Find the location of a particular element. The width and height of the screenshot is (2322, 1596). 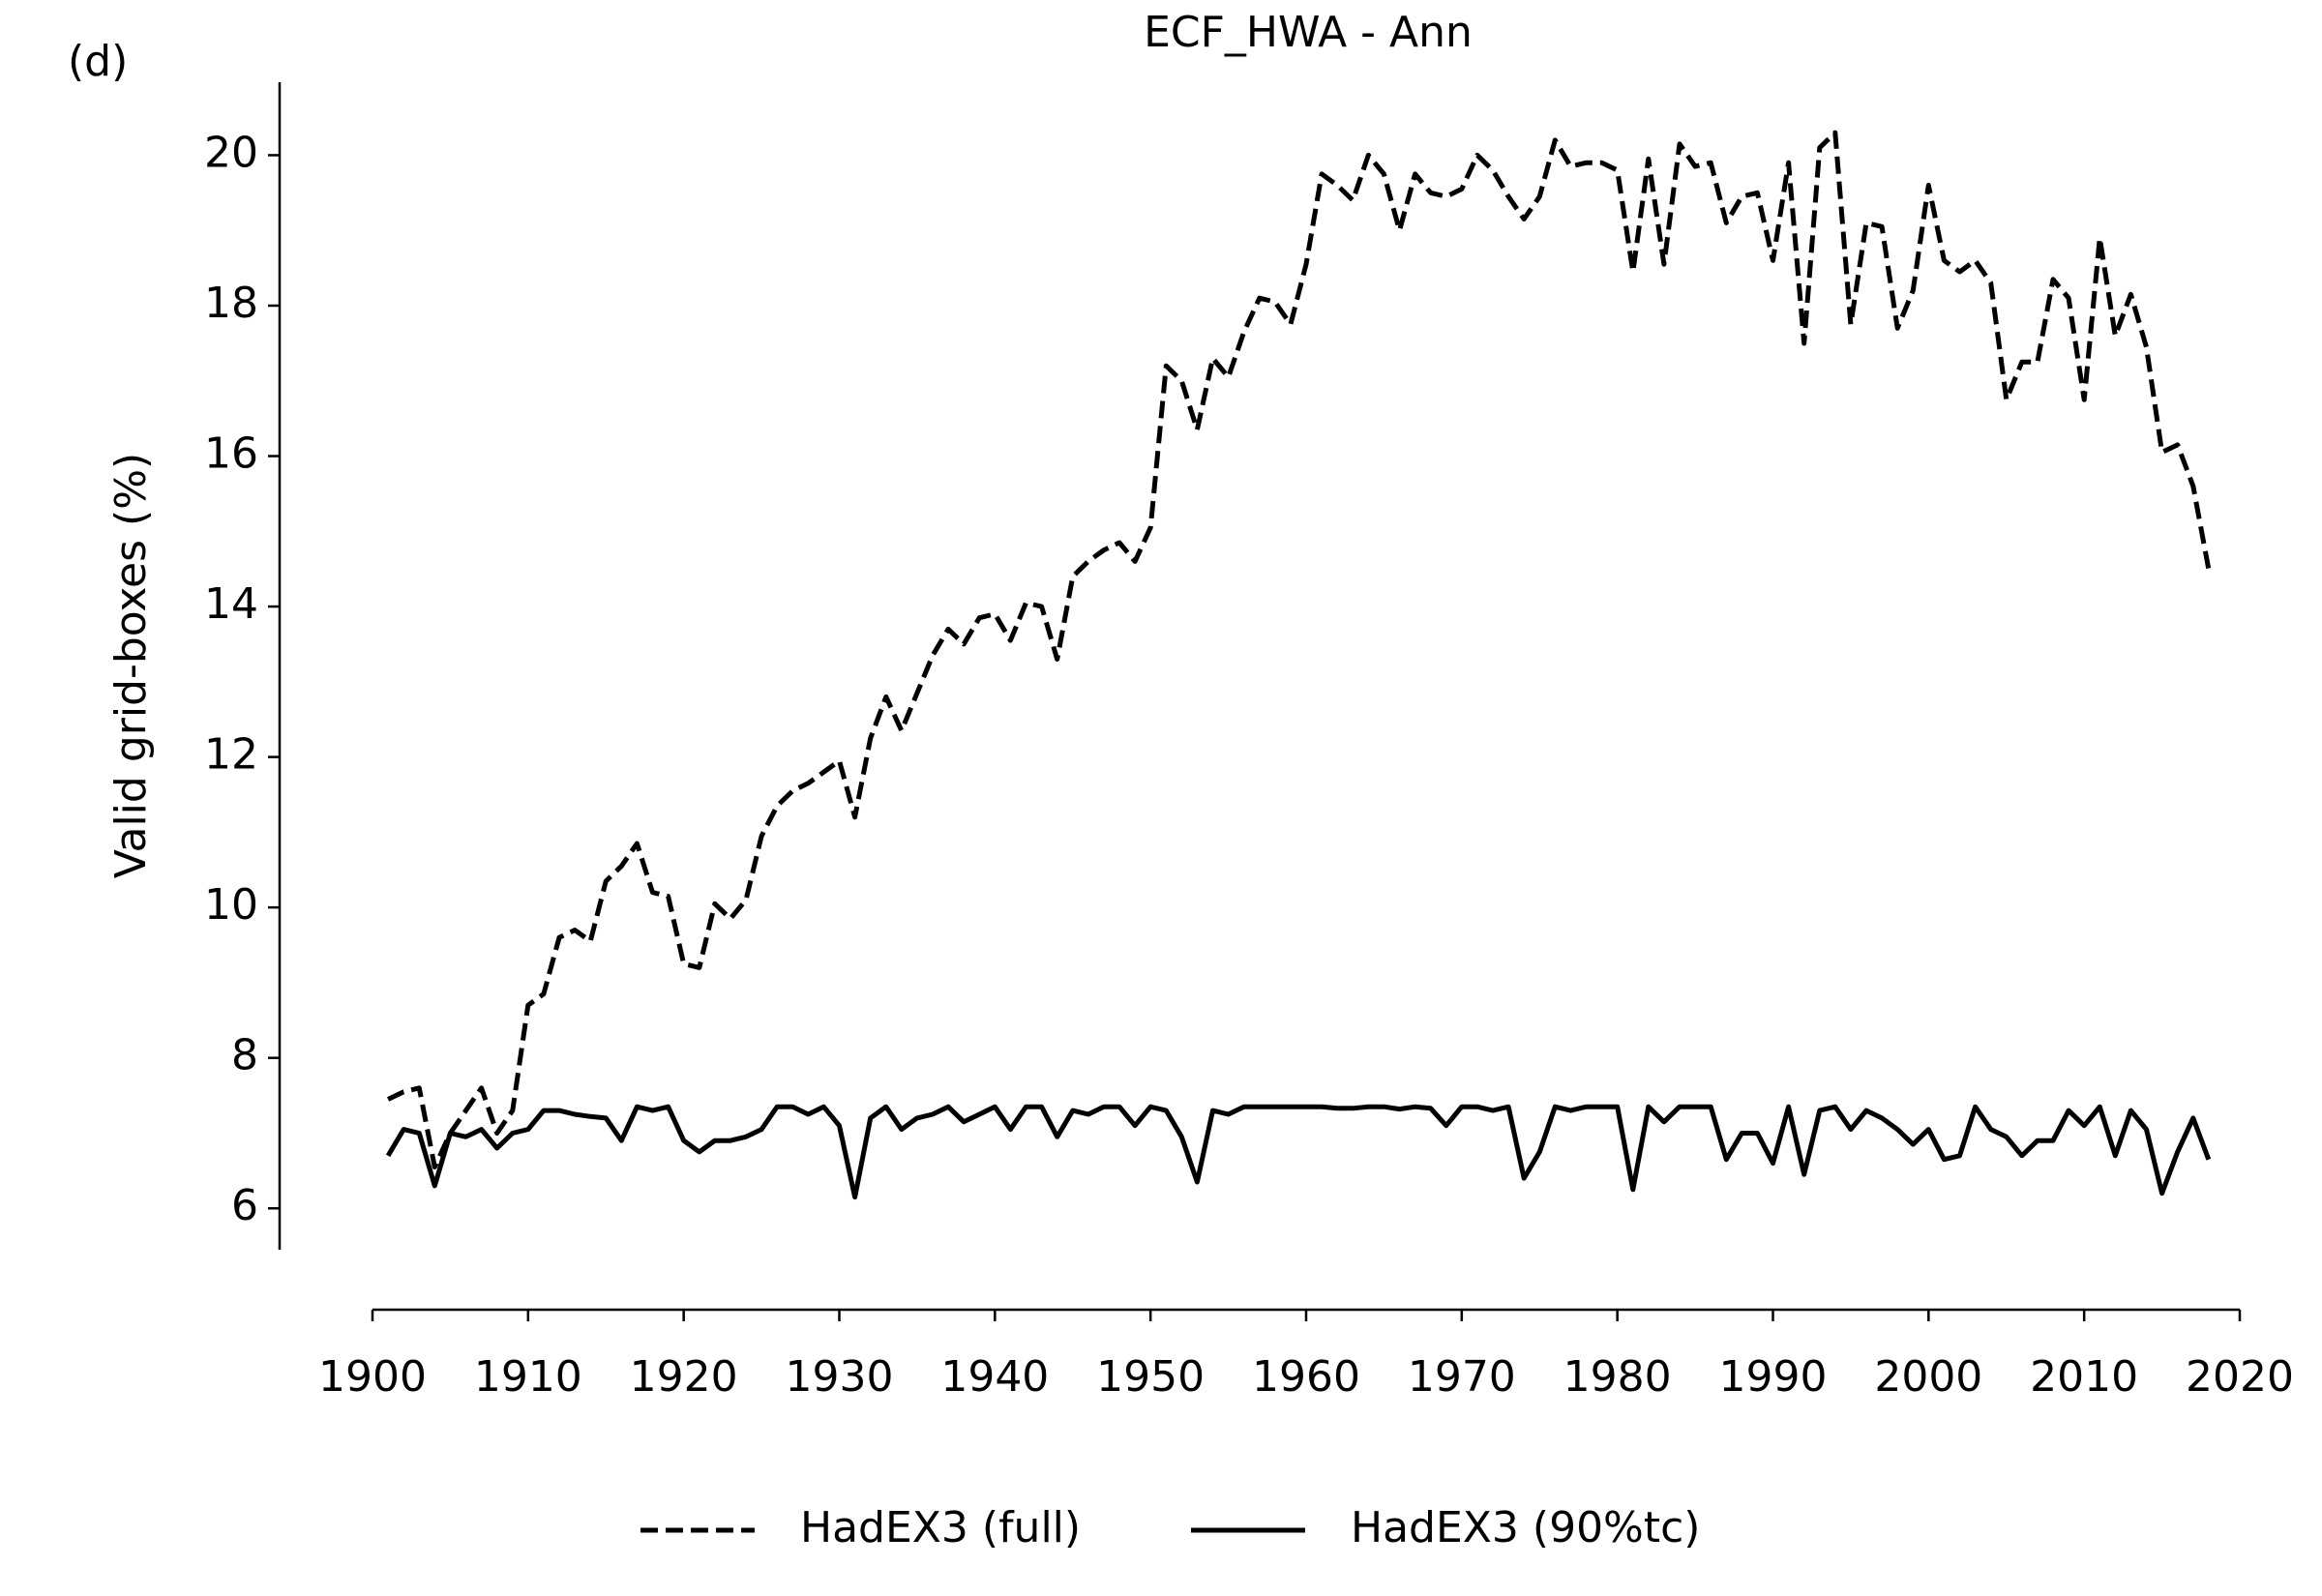

x-tick-label: 1940 is located at coordinates (994, 1377).